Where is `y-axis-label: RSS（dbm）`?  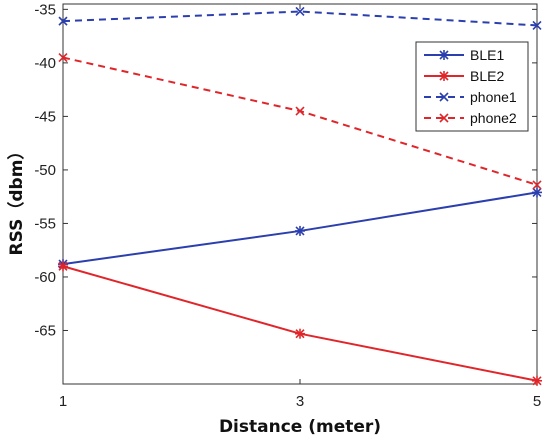 y-axis-label: RSS（dbm） is located at coordinates (16, 199).